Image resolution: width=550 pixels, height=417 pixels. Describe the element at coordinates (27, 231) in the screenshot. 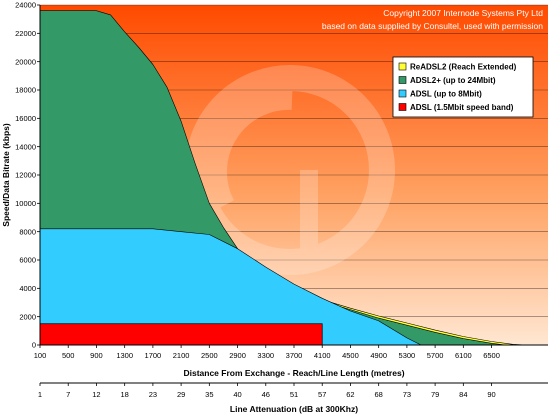

I see `y-tick-label-4: 8000` at that location.